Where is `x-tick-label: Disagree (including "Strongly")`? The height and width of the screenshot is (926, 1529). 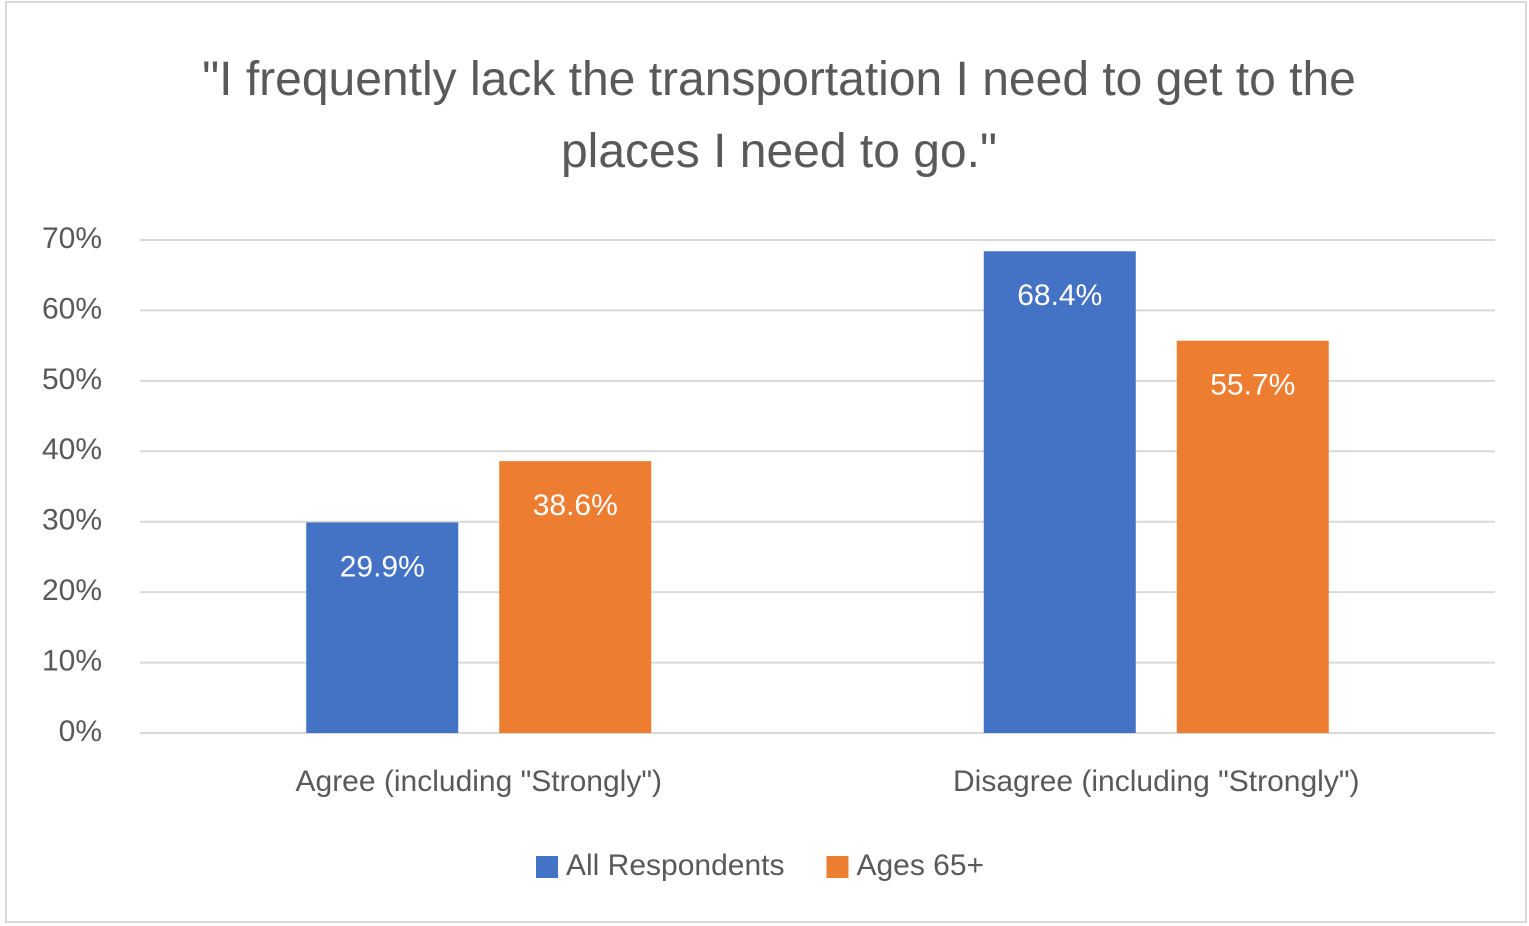 x-tick-label: Disagree (including "Strongly") is located at coordinates (1156, 781).